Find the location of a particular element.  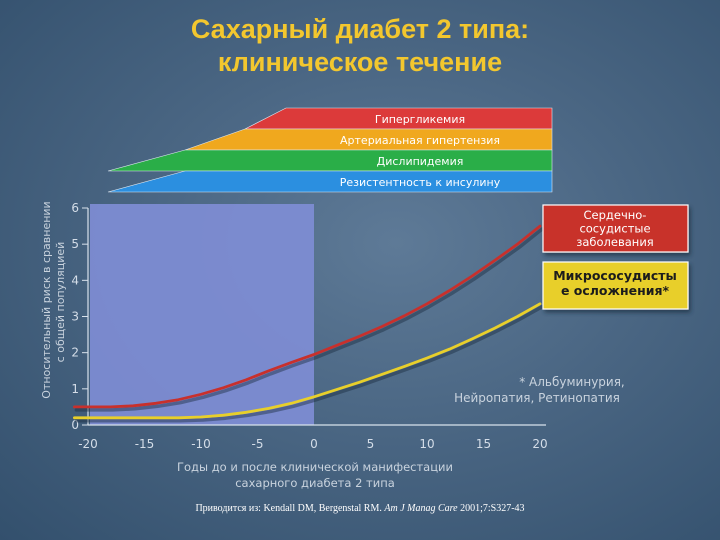

x-axis-label-line1: Годы до и после клинической манифестации is located at coordinates (315, 467).